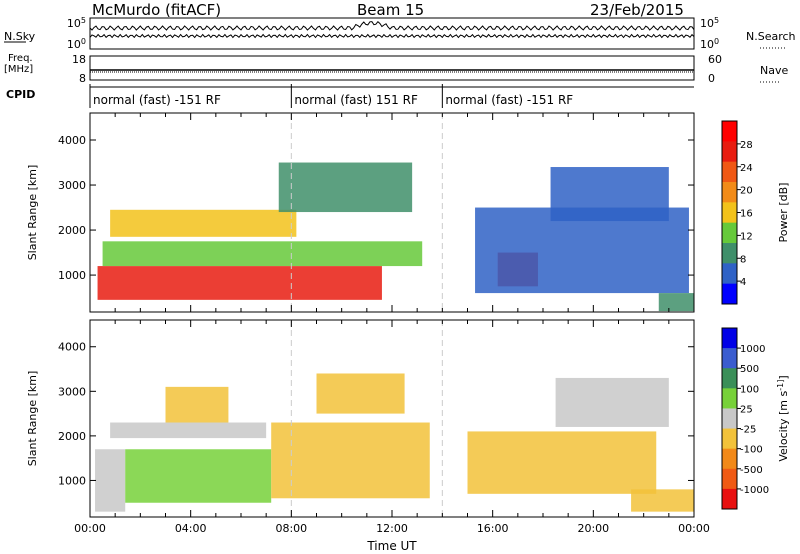 This screenshot has height=554, width=800. What do you see at coordinates (752, 349) in the screenshot?
I see `velocity-colorbar-tick-label: 1000` at bounding box center [752, 349].